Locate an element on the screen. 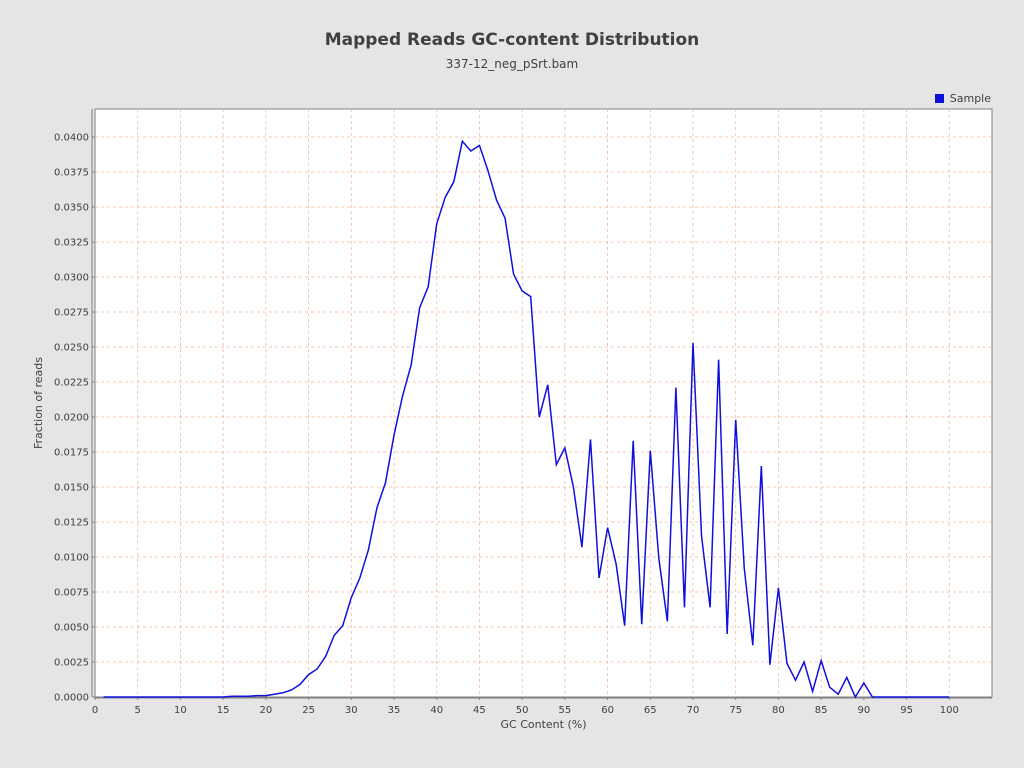  legend: Sample is located at coordinates (962, 98).